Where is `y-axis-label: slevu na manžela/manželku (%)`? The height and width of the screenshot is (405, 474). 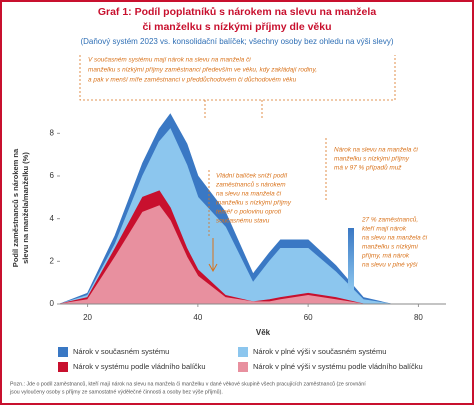 y-axis-label: slevu na manžela/manželku (%) is located at coordinates (25, 208).